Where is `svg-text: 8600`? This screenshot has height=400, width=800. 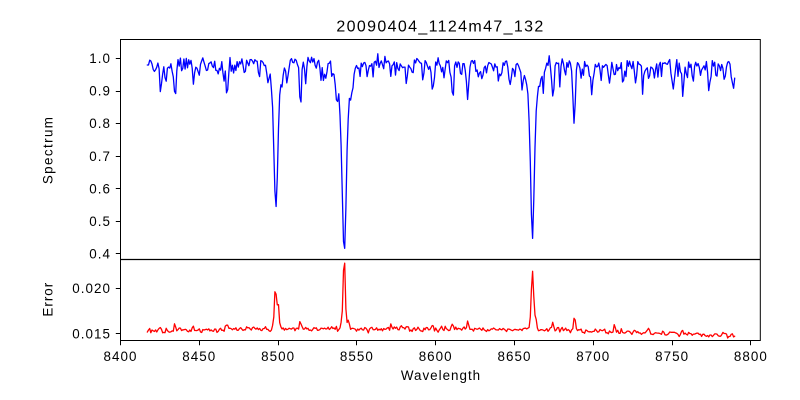 svg-text: 8600 is located at coordinates (436, 356).